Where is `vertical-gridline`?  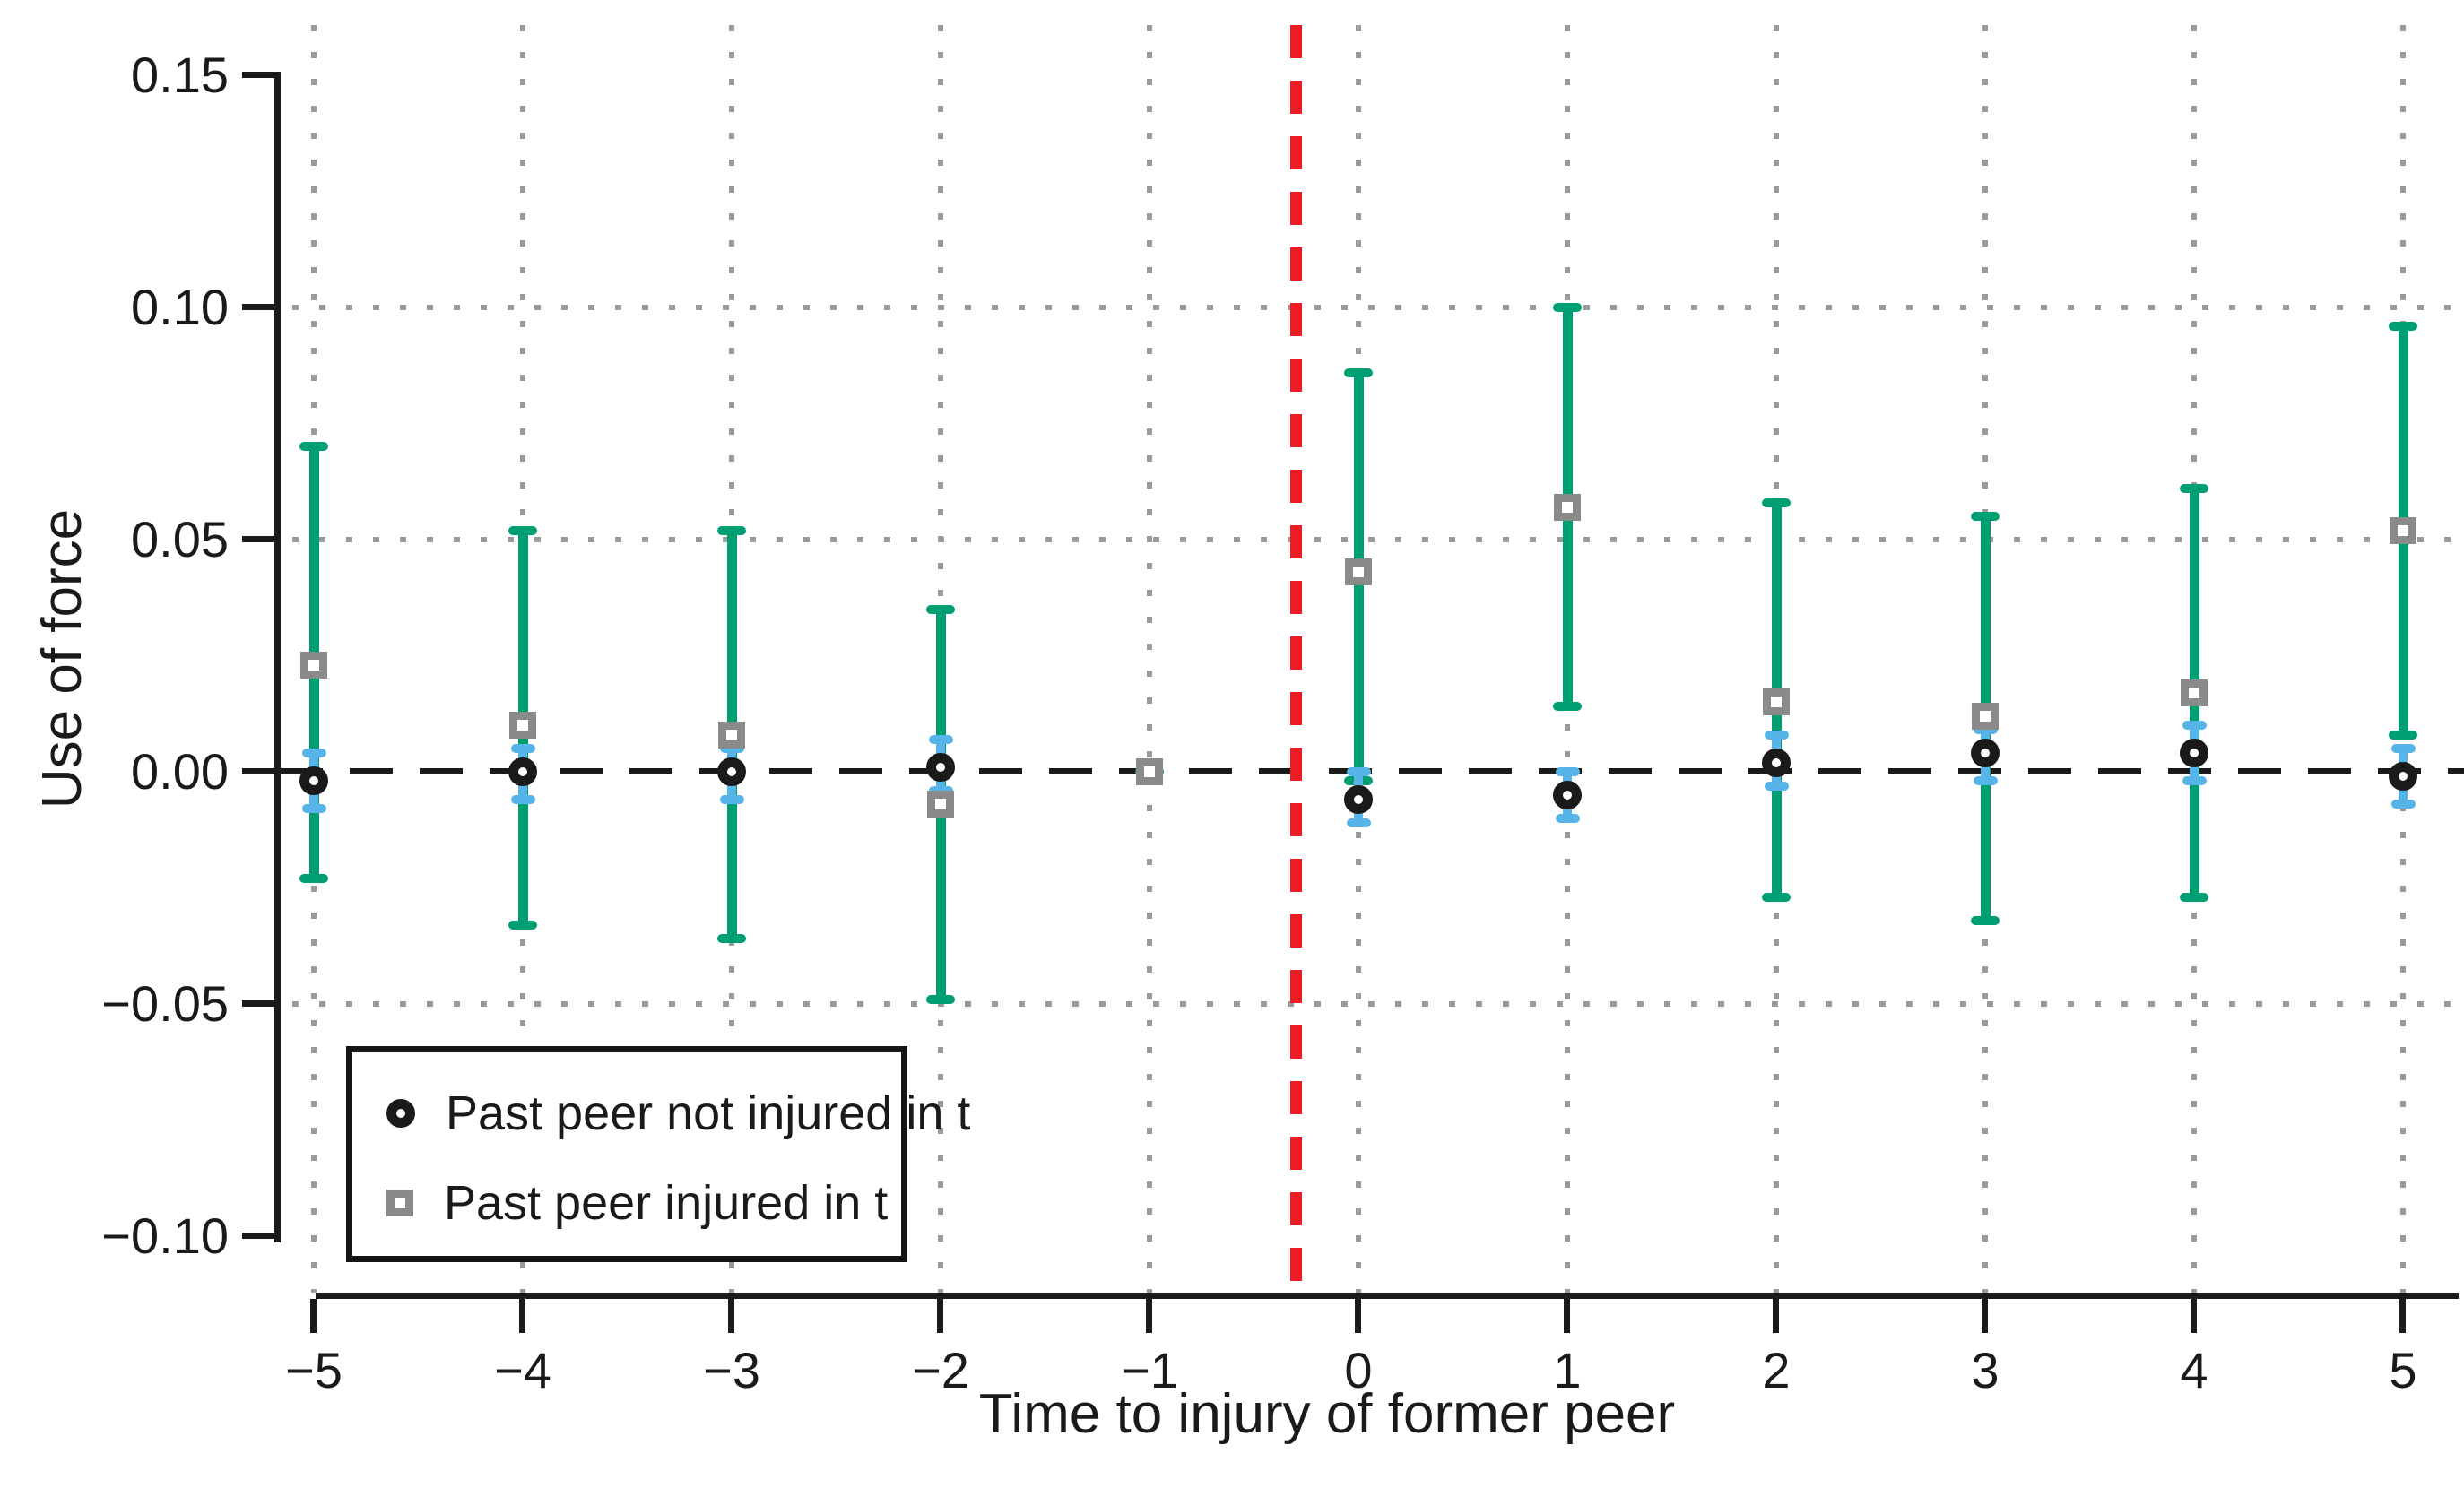 vertical-gridline is located at coordinates (1149, 659).